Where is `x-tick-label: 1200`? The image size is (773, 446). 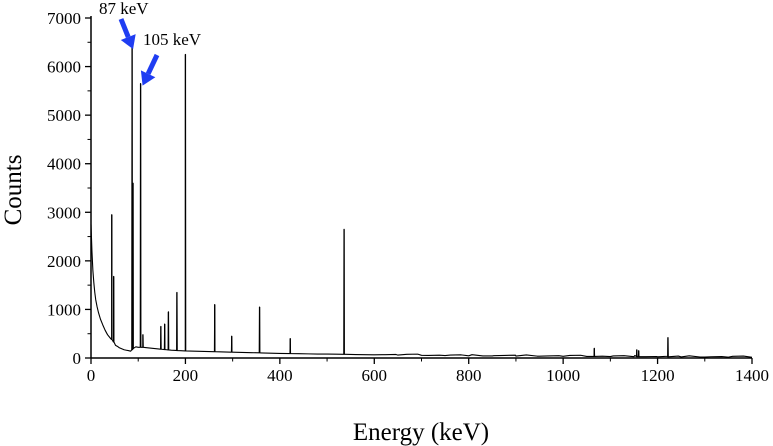 x-tick-label: 1200 is located at coordinates (658, 375).